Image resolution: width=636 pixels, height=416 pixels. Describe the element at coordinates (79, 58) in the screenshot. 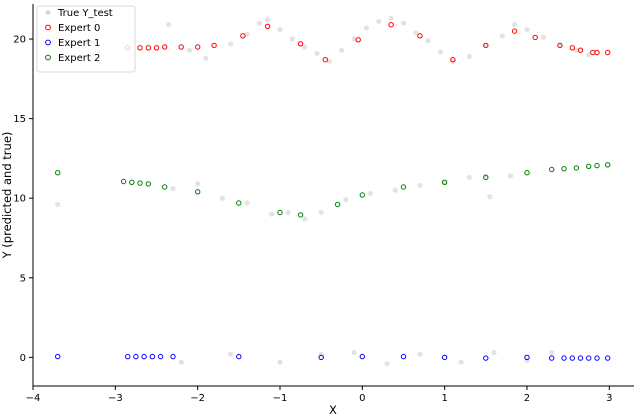

I see `legend-label: Expert 2` at that location.